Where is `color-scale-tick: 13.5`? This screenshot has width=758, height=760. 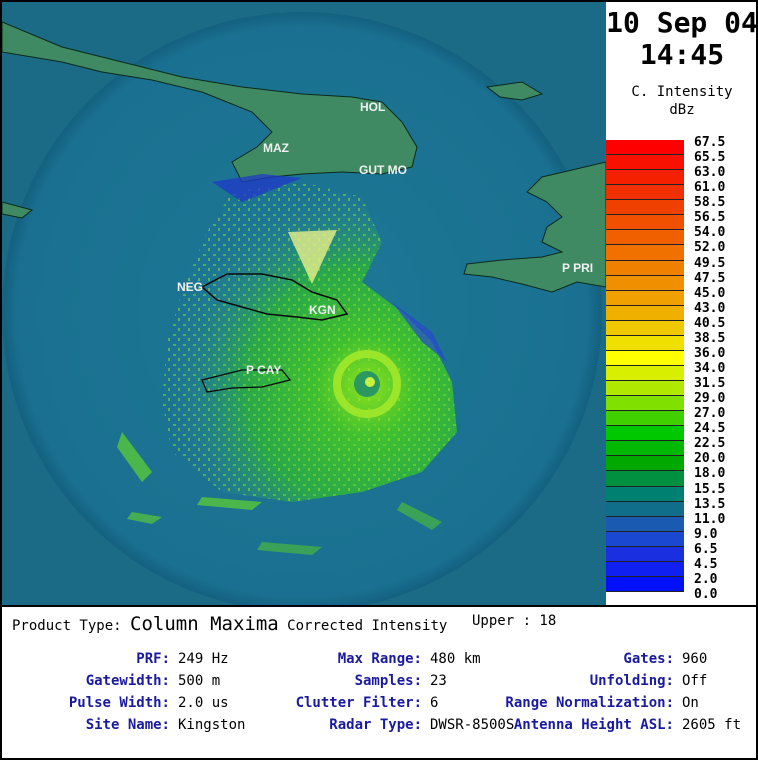 color-scale-tick: 13.5 is located at coordinates (710, 504).